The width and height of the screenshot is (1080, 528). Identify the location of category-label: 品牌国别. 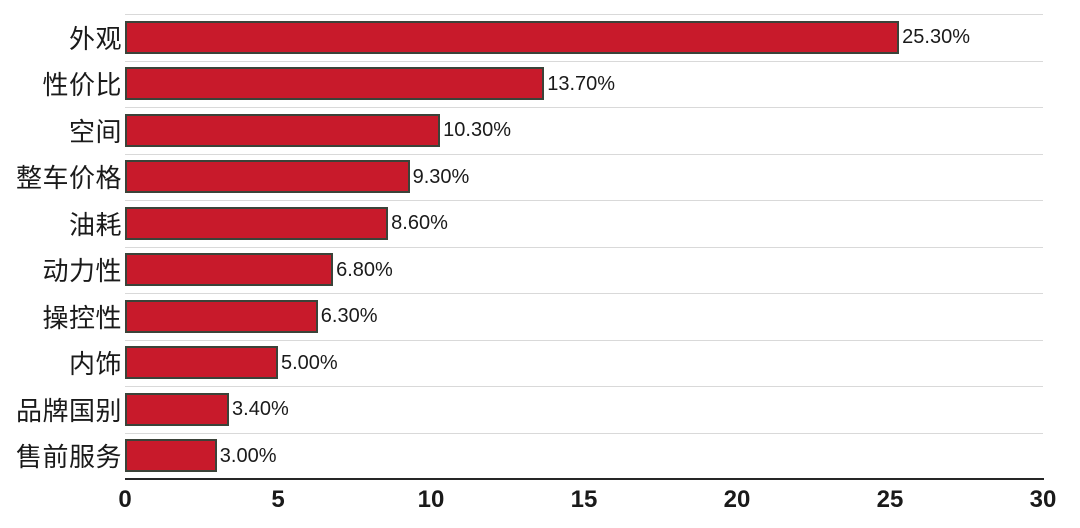
(68, 410).